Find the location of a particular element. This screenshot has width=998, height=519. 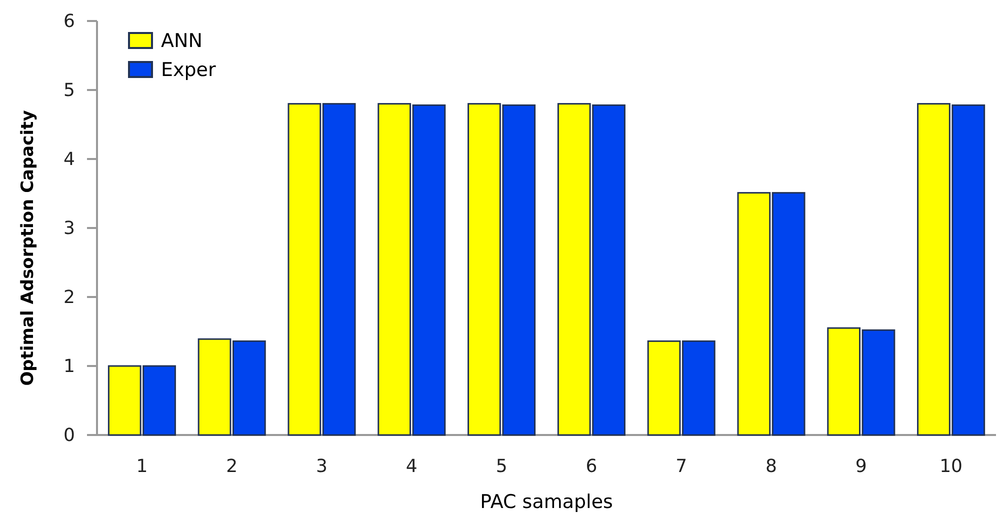

y-tick-label: 6 is located at coordinates (69, 21).